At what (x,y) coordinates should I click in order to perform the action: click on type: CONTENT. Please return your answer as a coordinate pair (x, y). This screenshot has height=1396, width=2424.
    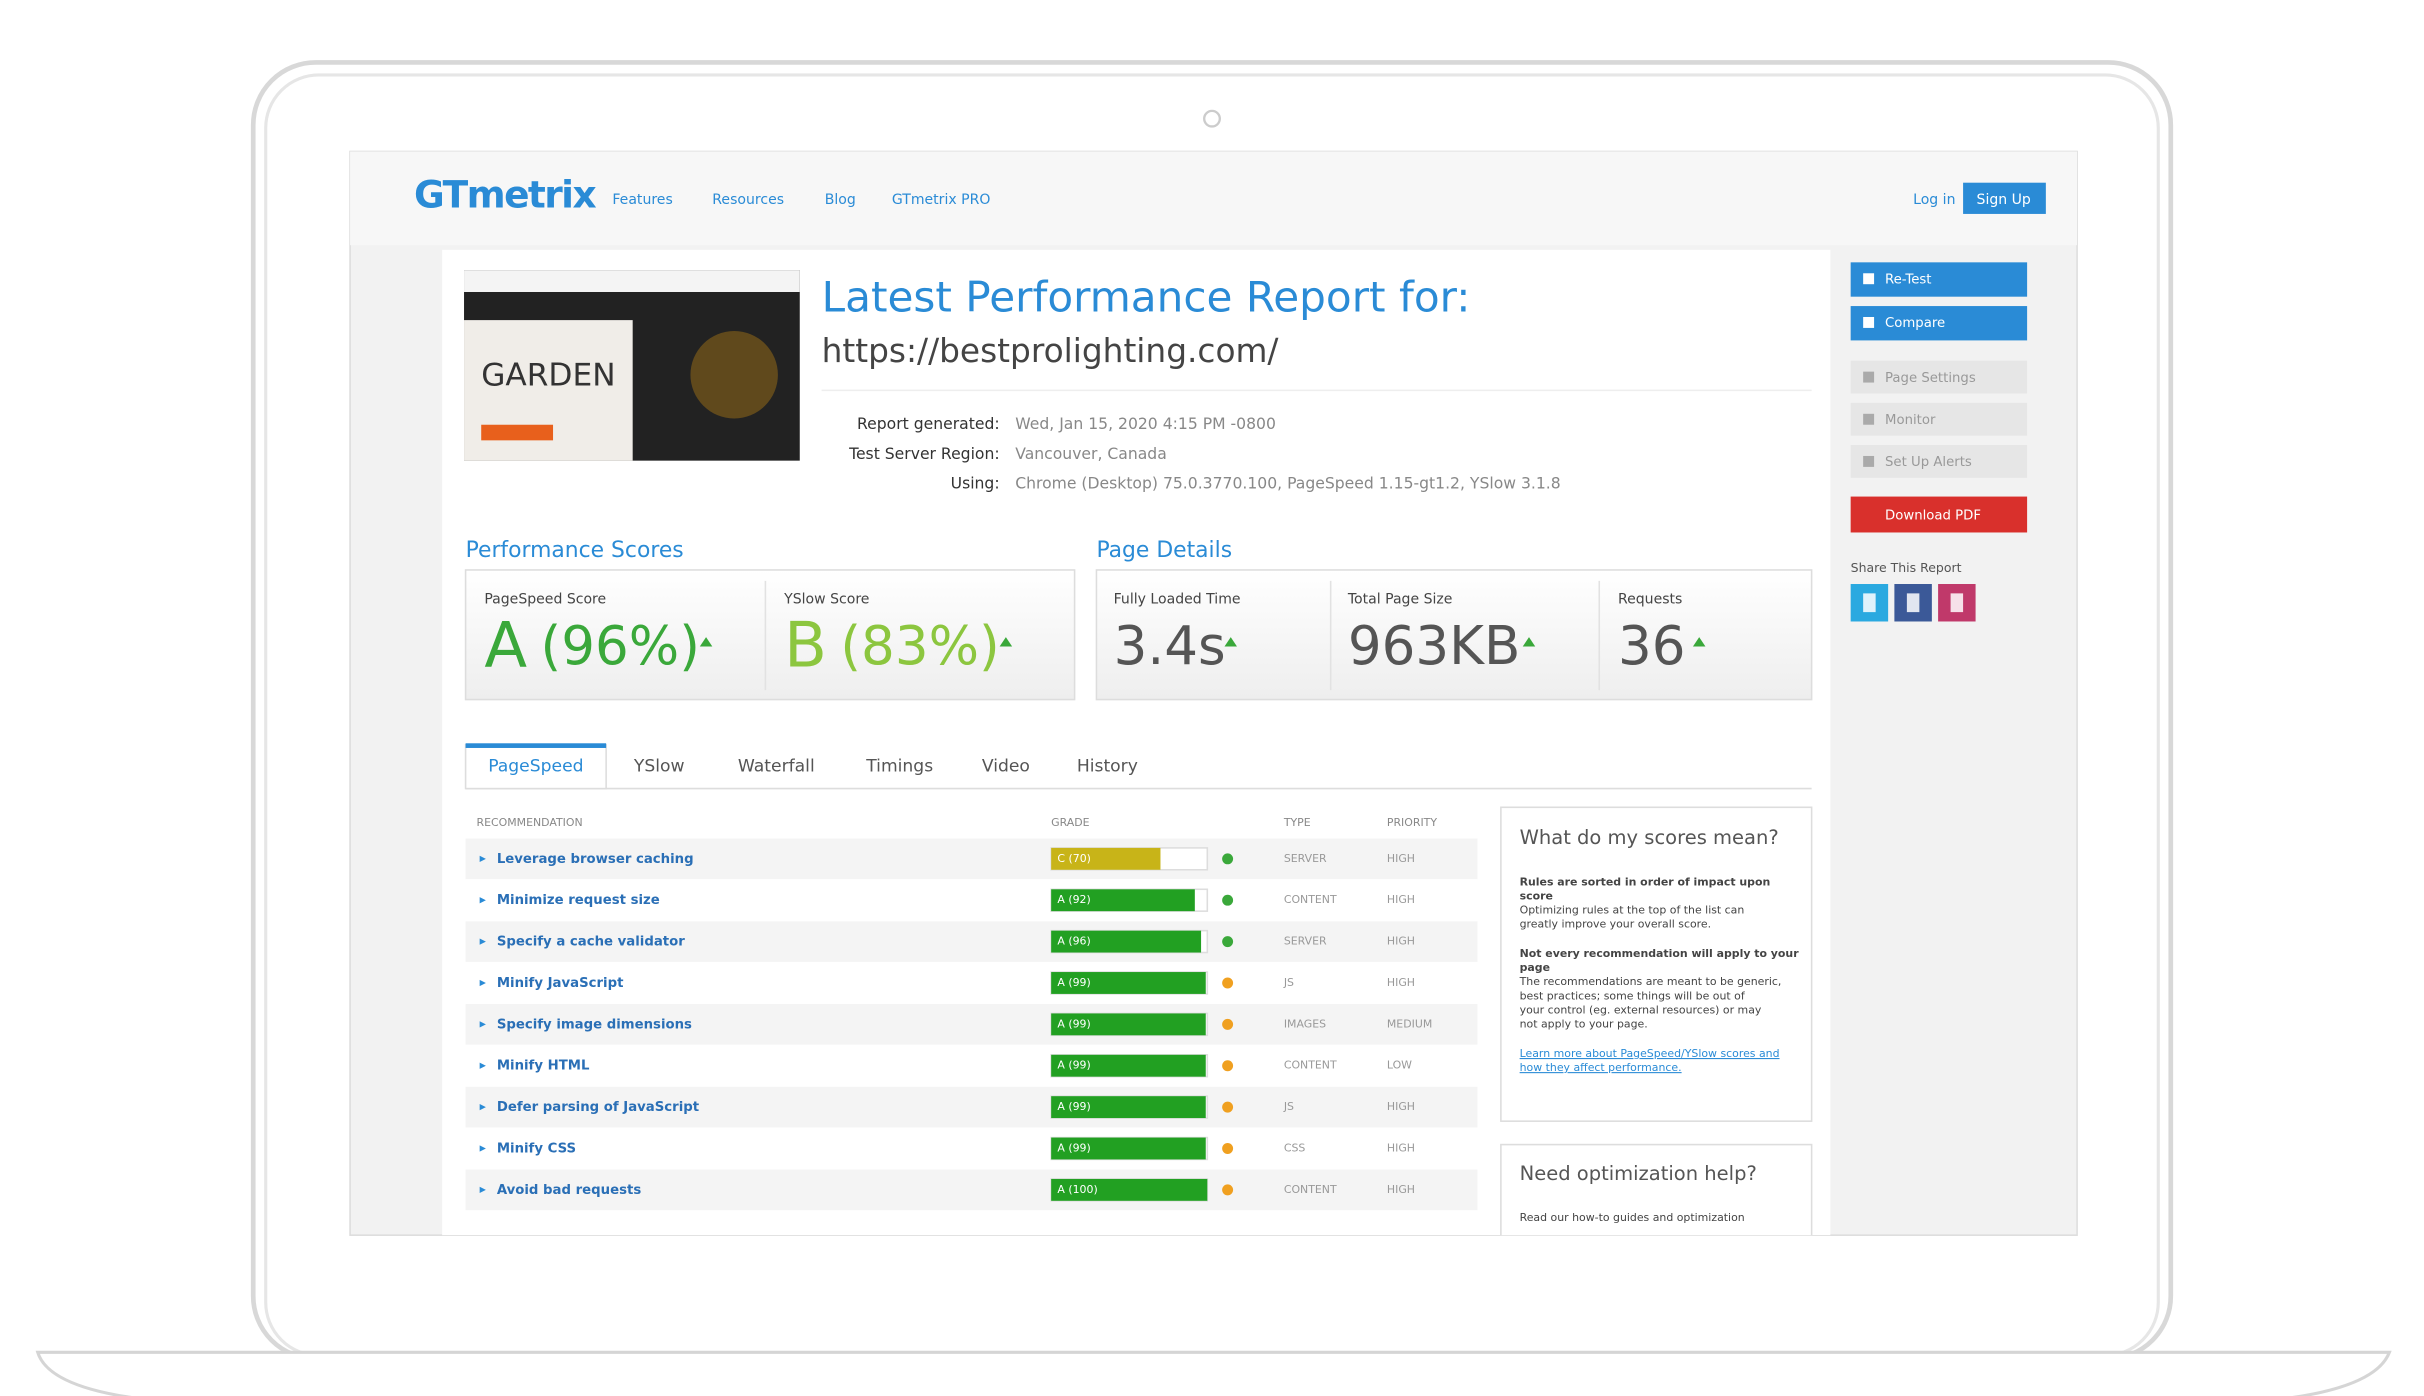
    Looking at the image, I should click on (1310, 1065).